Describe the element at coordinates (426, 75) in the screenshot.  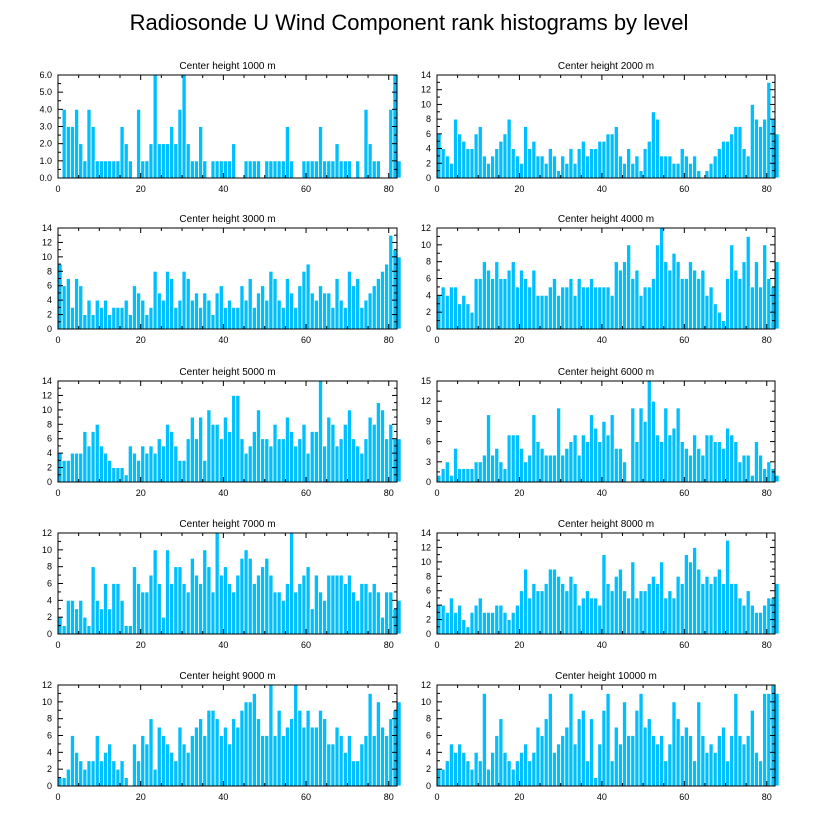
I see `y-tick-label: 14` at that location.